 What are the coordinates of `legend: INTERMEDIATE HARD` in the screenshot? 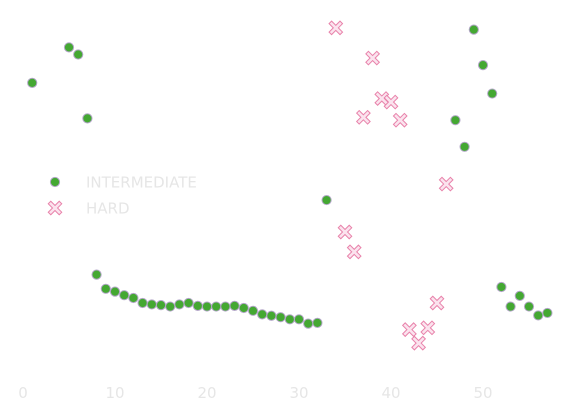 It's located at (122, 196).